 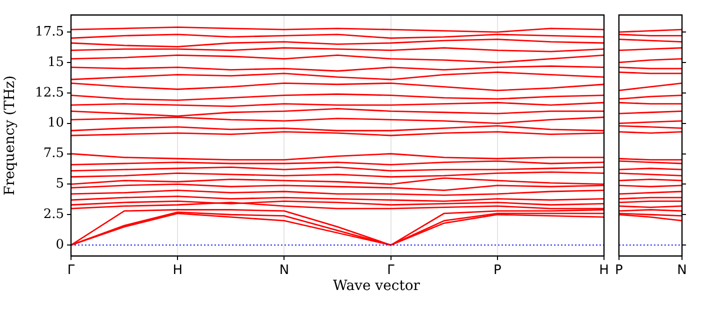 What do you see at coordinates (49, 32) in the screenshot?
I see `y-tick-label: 17.5` at bounding box center [49, 32].